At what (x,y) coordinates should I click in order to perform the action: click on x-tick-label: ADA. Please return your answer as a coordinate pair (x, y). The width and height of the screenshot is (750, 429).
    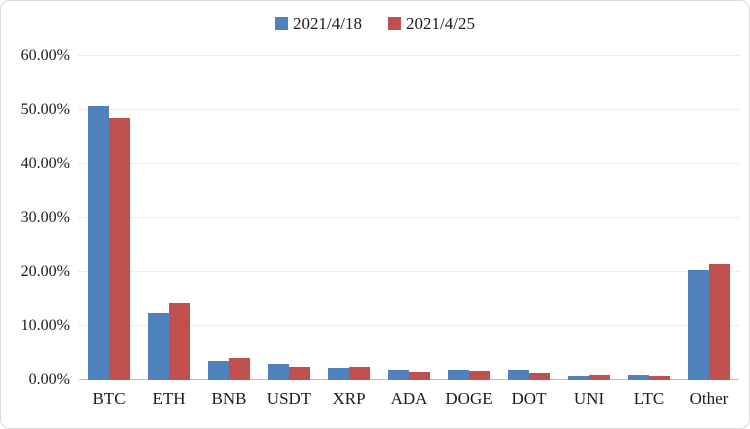
    Looking at the image, I should click on (409, 398).